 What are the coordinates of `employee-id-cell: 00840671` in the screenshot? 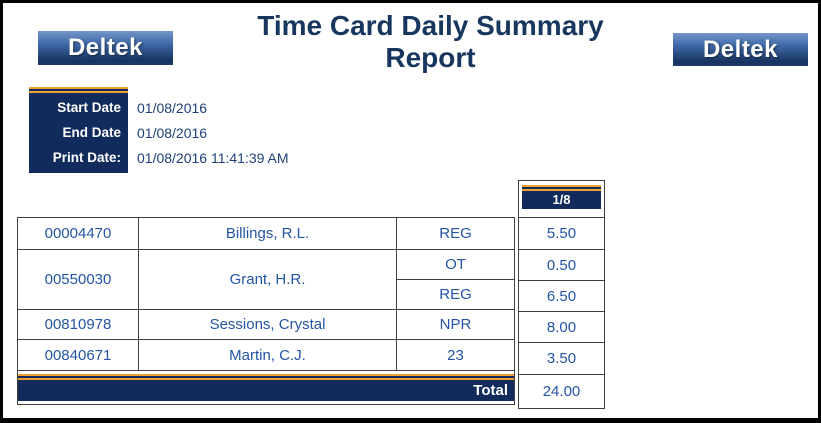 It's located at (78, 355).